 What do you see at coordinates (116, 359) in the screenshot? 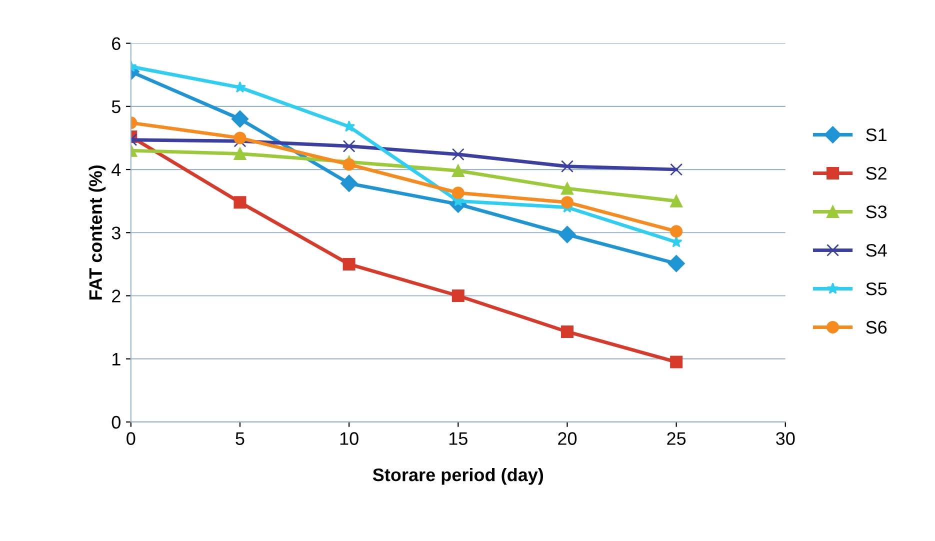
I see `y-tick-label: 1` at bounding box center [116, 359].